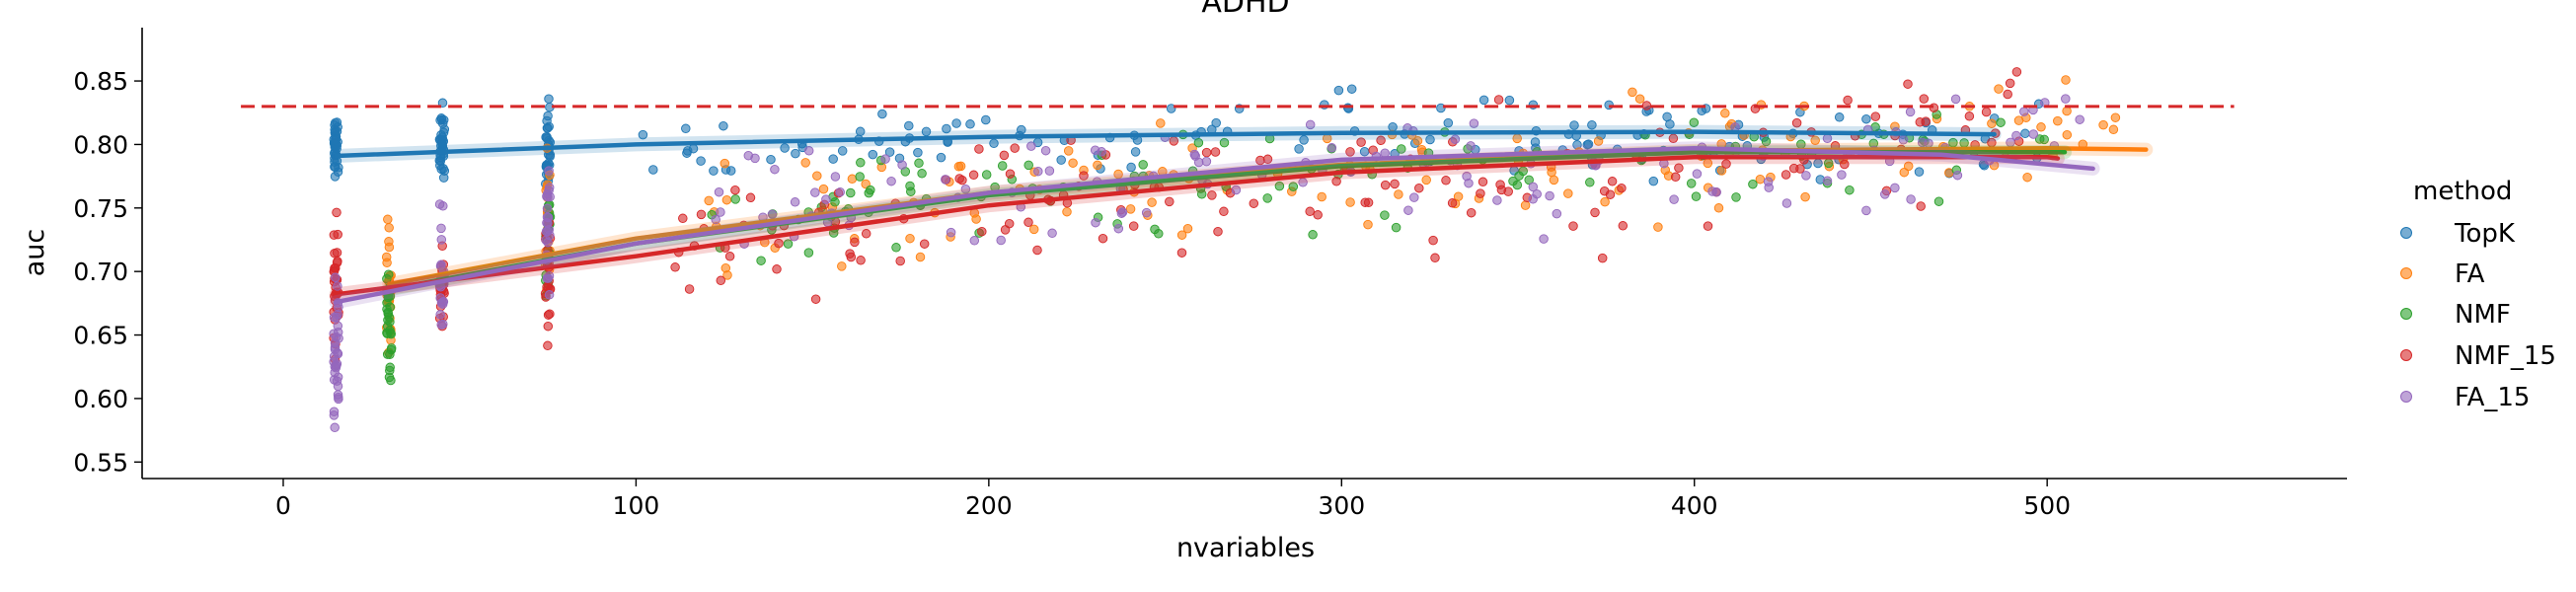  What do you see at coordinates (2470, 274) in the screenshot?
I see `legend-label: FA` at bounding box center [2470, 274].